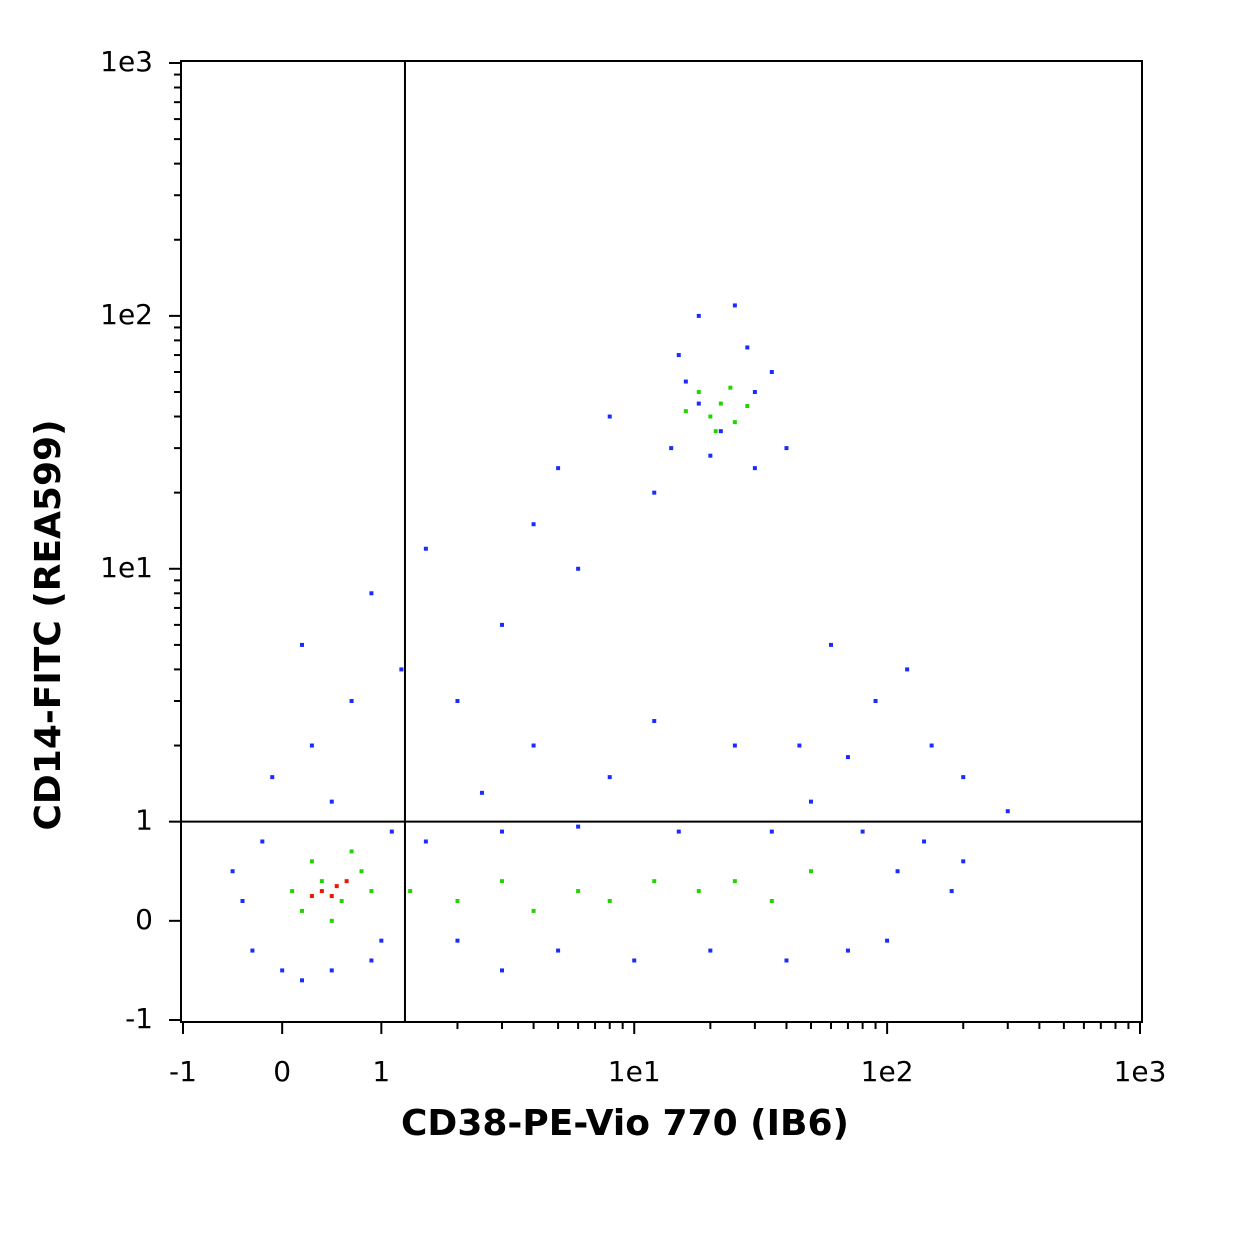  I want to click on y-tick-label: 1e1, so click(126, 567).